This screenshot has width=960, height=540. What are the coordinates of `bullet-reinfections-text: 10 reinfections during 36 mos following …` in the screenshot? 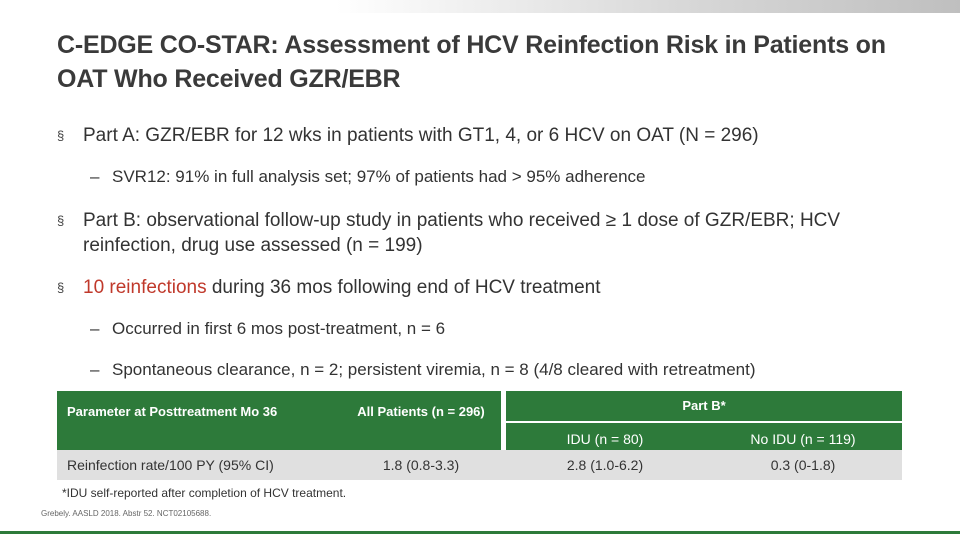 It's located at (492, 287).